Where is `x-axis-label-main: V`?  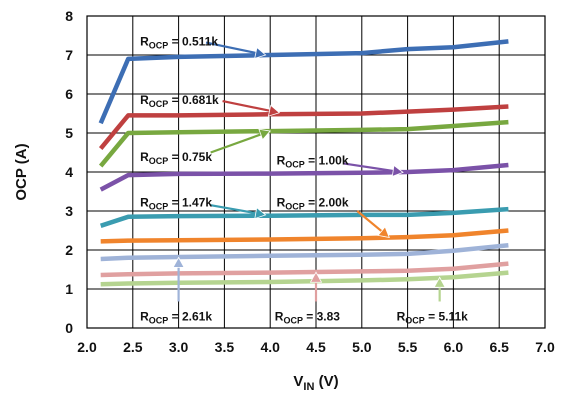 x-axis-label-main: V is located at coordinates (298, 381).